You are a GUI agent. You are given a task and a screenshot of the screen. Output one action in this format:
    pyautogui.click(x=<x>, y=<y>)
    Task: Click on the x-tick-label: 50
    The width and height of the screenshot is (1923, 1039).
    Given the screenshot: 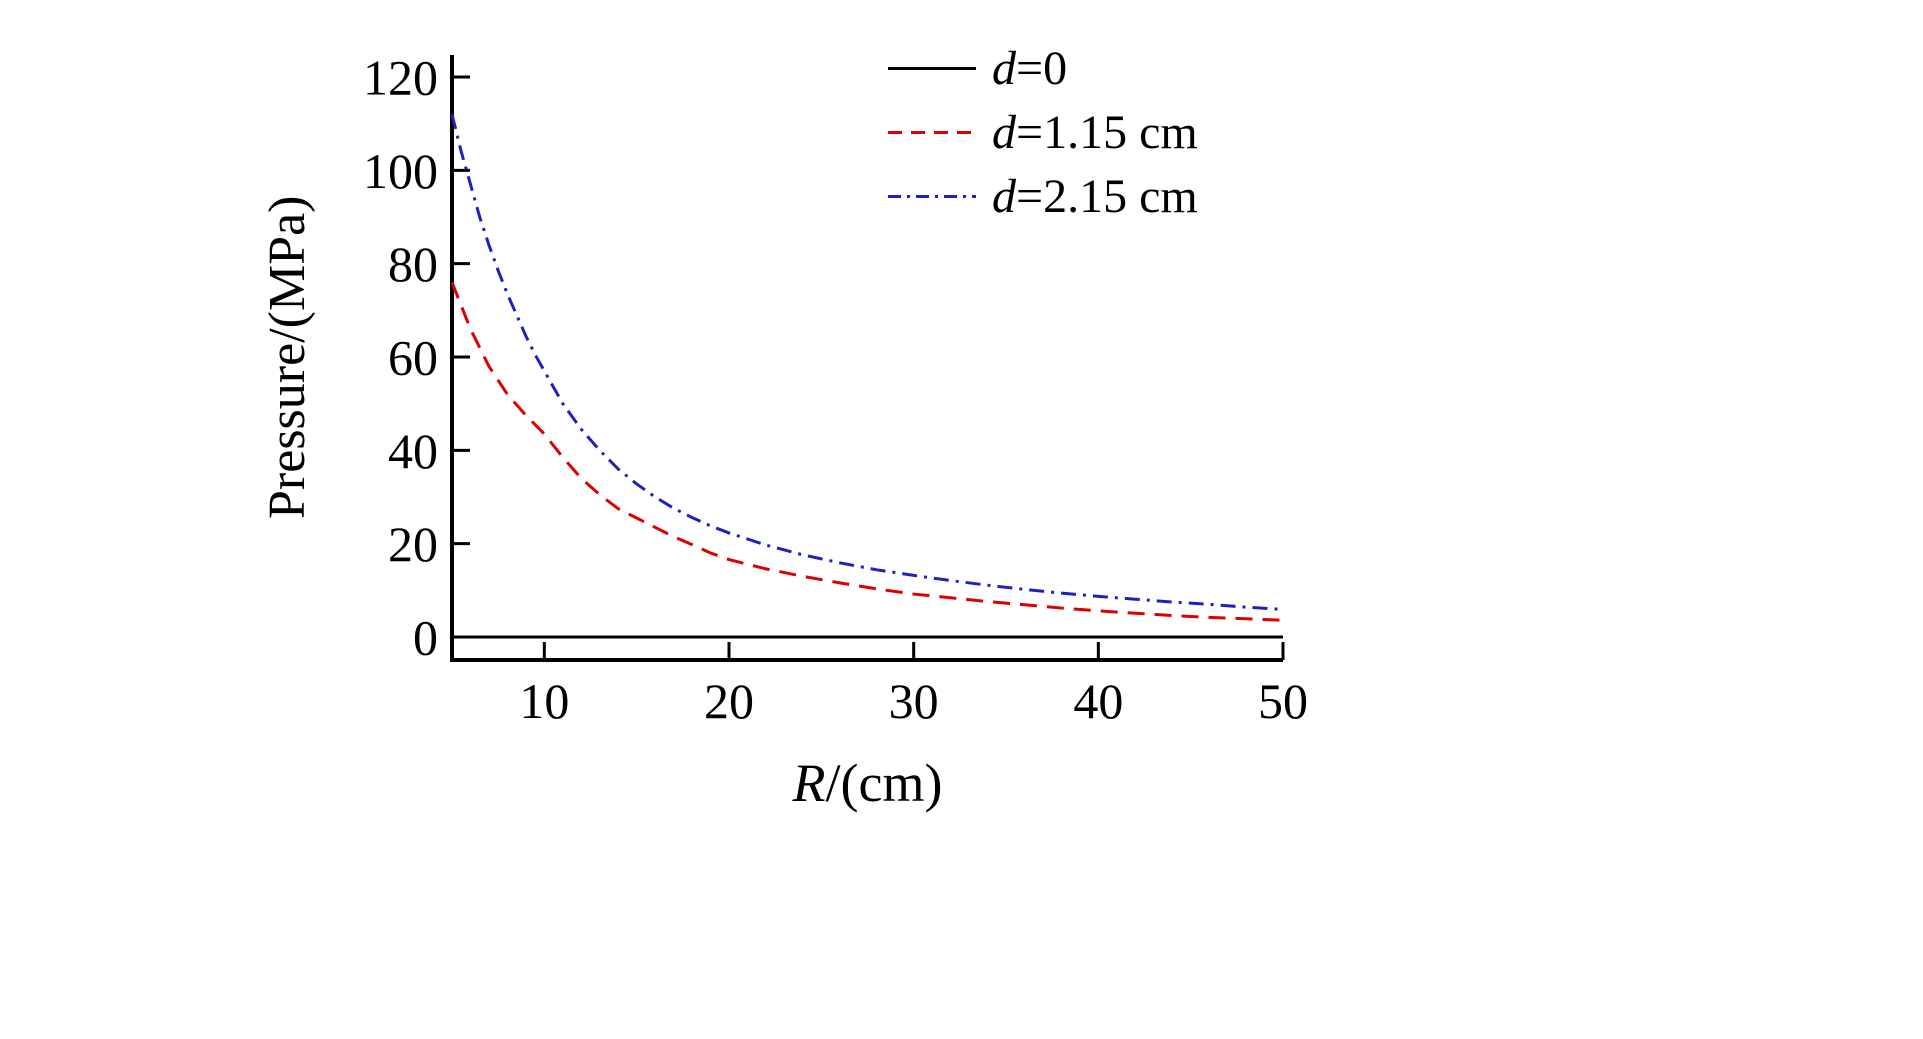 What is the action you would take?
    pyautogui.click(x=1283, y=701)
    